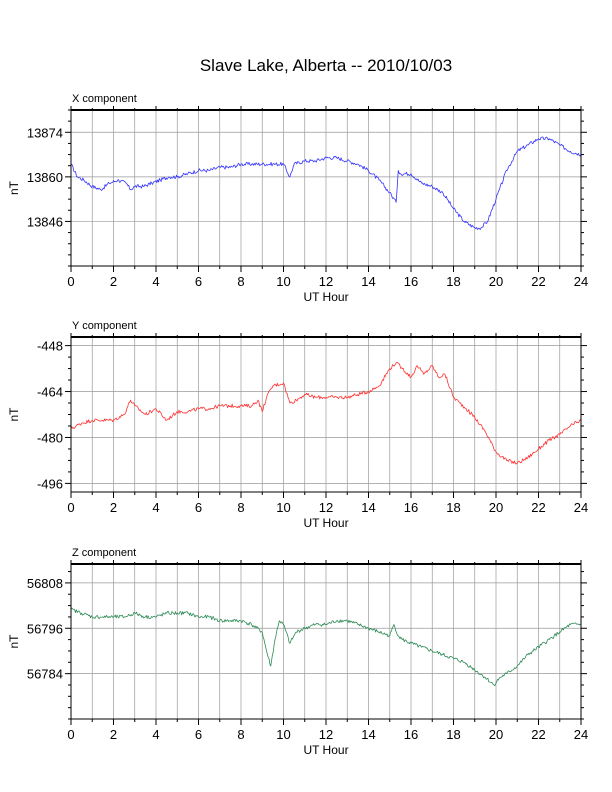 This screenshot has width=612, height=792. I want to click on panel-1-xtick-label: 18, so click(453, 281).